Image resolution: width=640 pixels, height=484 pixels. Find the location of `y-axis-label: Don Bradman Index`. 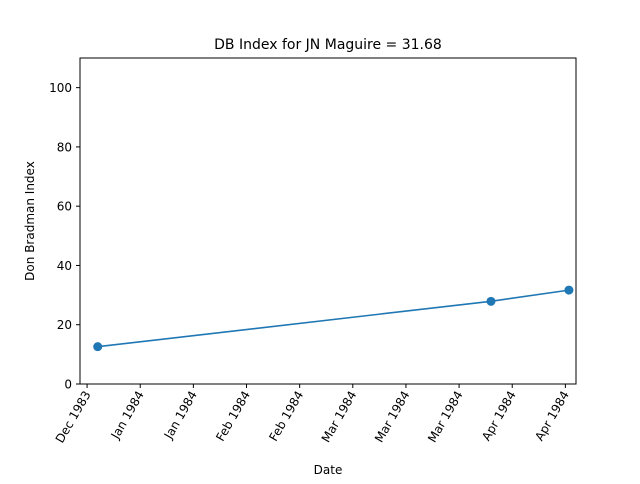

y-axis-label: Don Bradman Index is located at coordinates (30, 221).